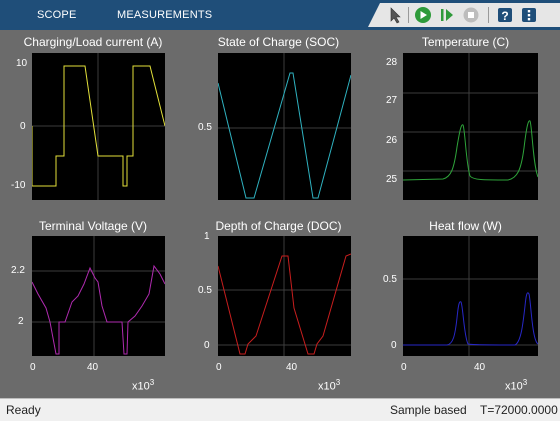  I want to click on y-tick: 1, so click(207, 236).